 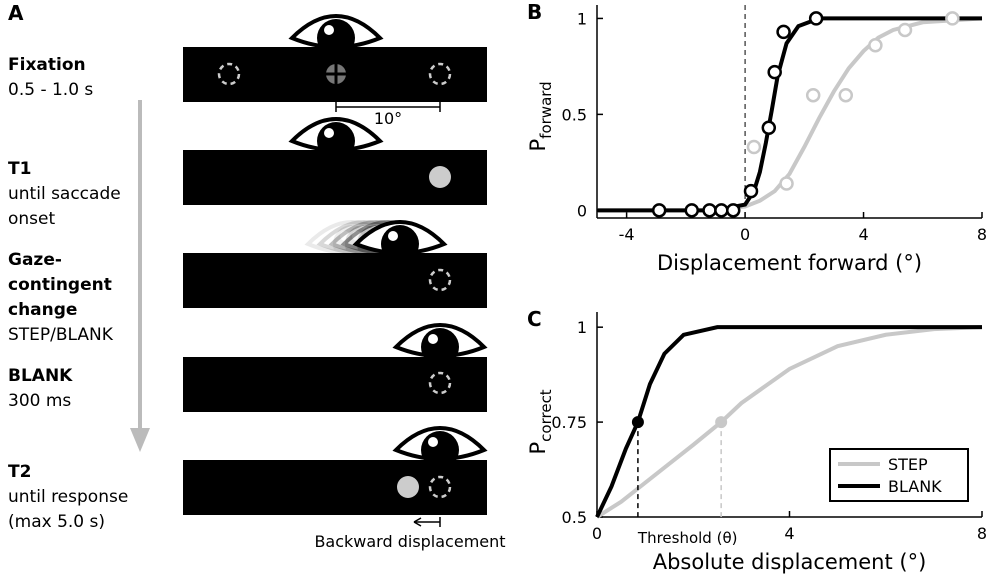 I want to click on y-axis-title-sub: forward, so click(x=546, y=110).